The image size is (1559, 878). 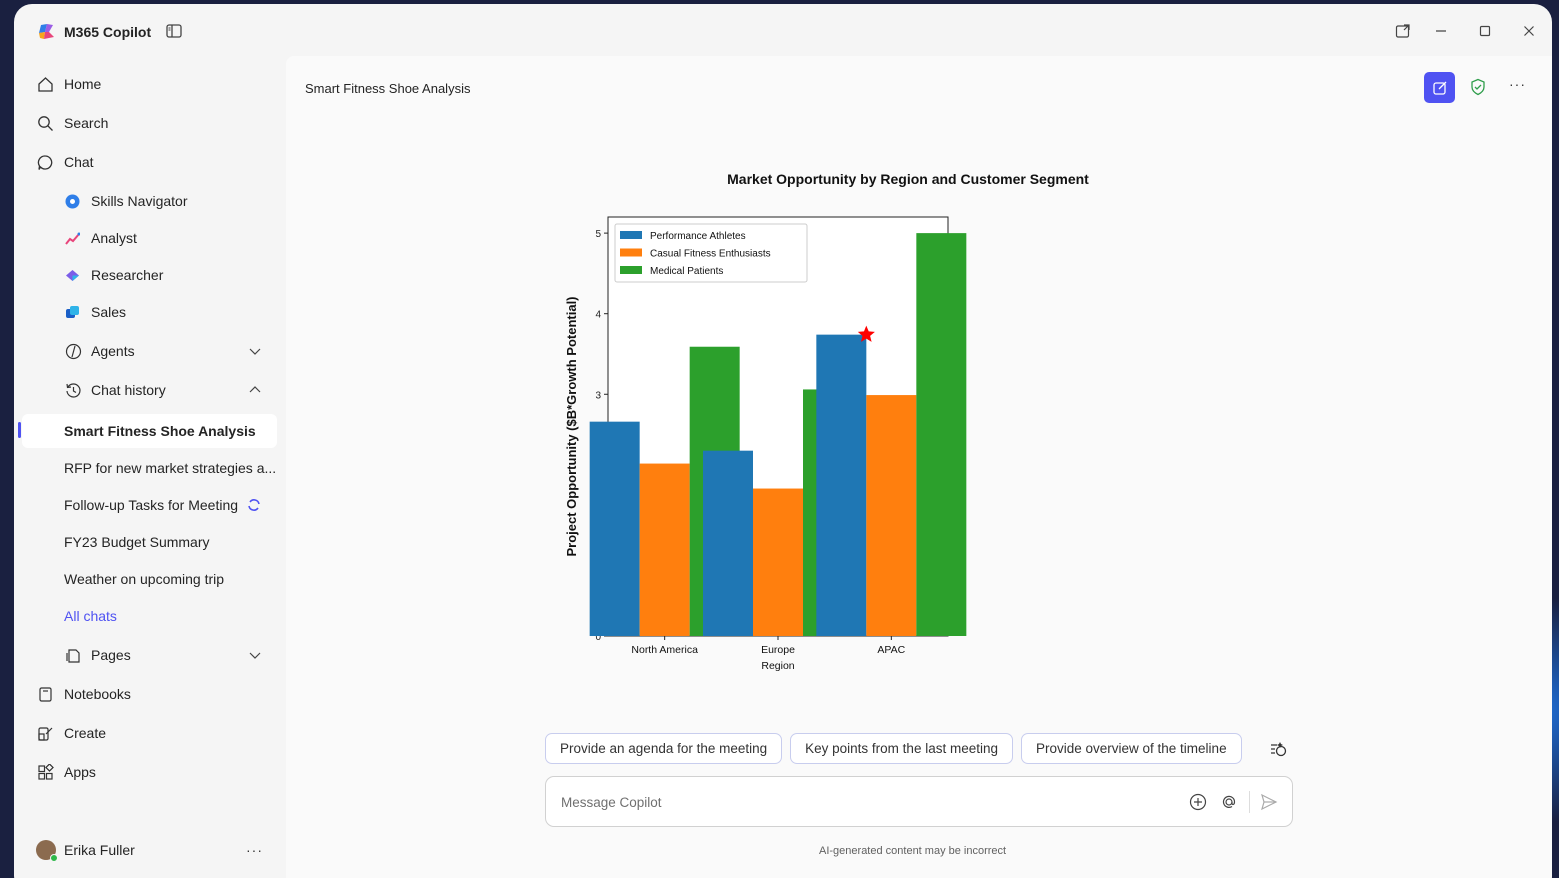 What do you see at coordinates (598, 395) in the screenshot?
I see `y-tick-label: 3` at bounding box center [598, 395].